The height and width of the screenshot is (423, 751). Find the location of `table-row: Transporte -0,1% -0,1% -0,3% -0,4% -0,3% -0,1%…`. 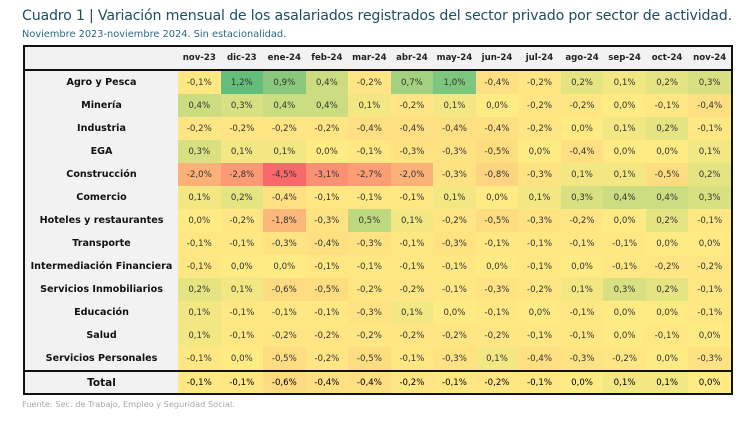

table-row: Transporte -0,1% -0,1% -0,3% -0,4% -0,3% -0,1%… is located at coordinates (378, 243).